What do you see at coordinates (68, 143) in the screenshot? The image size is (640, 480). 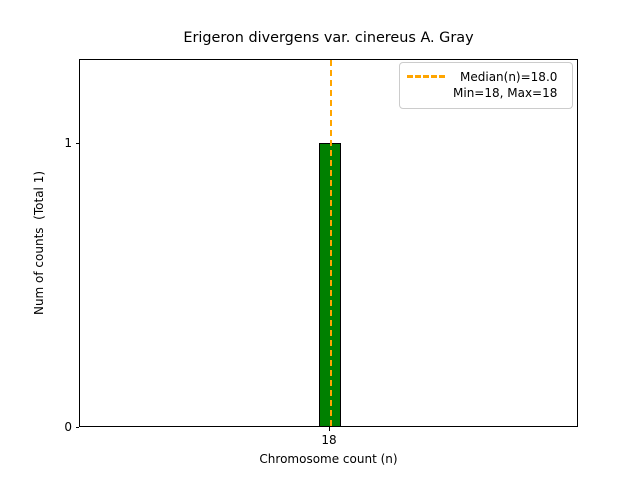 I see `y-tick-label-1: 1` at bounding box center [68, 143].